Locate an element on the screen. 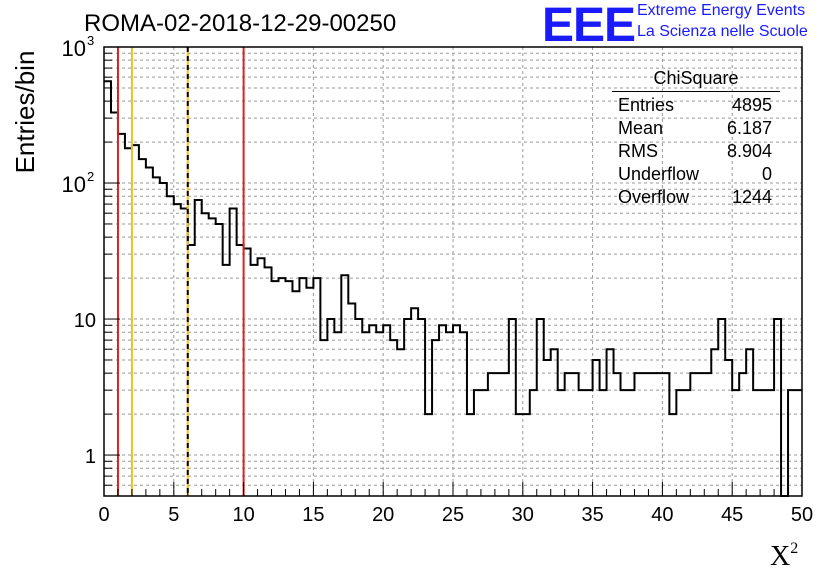  y-axis-label: Entries/bin is located at coordinates (25, 112).